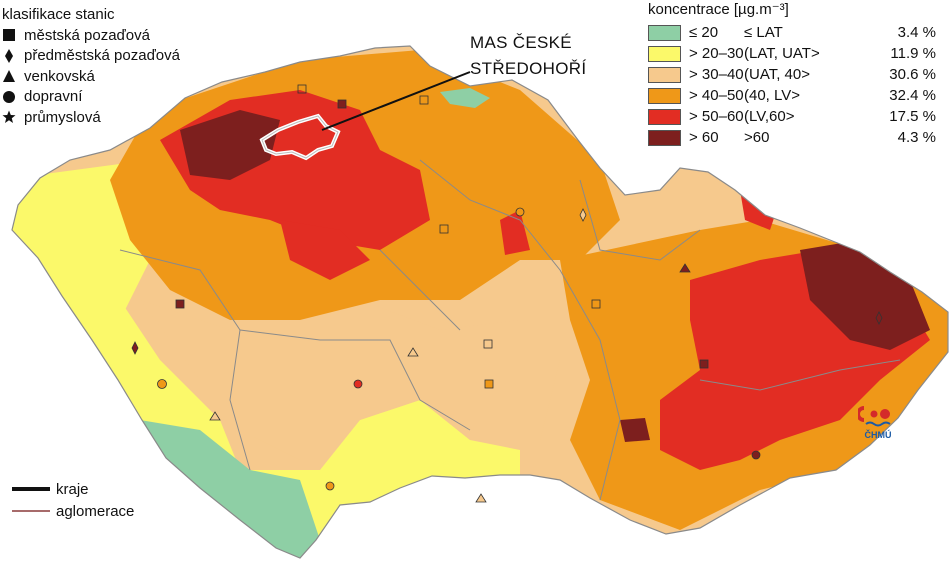  What do you see at coordinates (873, 416) in the screenshot?
I see `chmu-logo-icon` at bounding box center [873, 416].